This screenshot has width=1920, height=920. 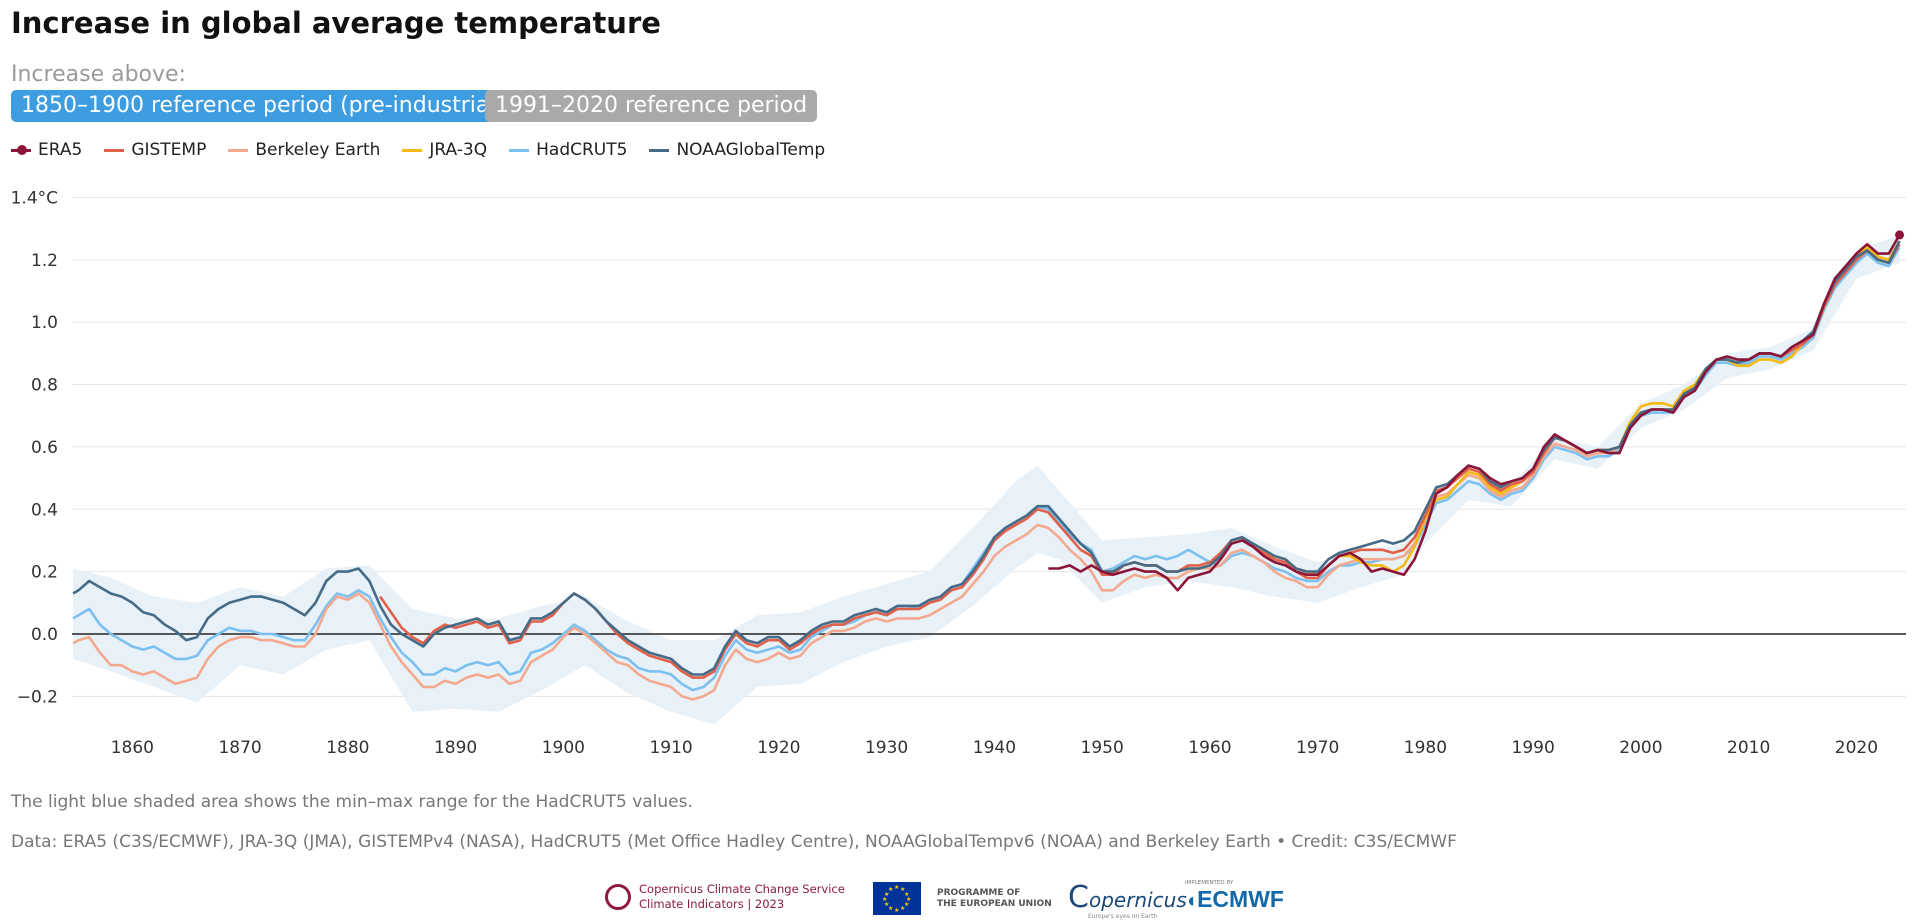 What do you see at coordinates (994, 746) in the screenshot?
I see `x-tick-label: 1940` at bounding box center [994, 746].